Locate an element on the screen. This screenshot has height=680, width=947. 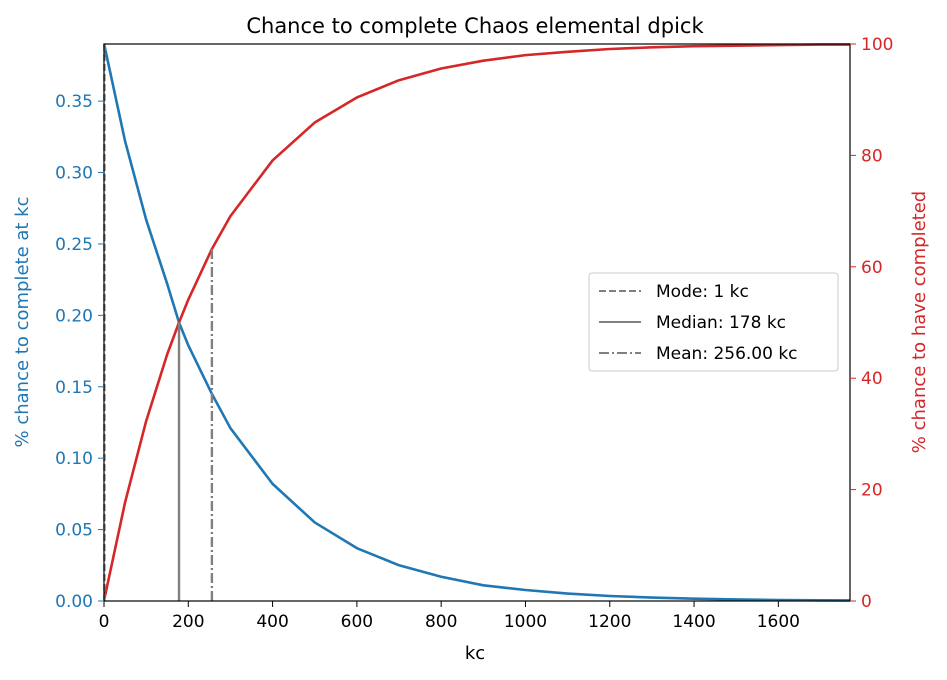
y-left-tick-label: 0.05 is located at coordinates (74, 531).